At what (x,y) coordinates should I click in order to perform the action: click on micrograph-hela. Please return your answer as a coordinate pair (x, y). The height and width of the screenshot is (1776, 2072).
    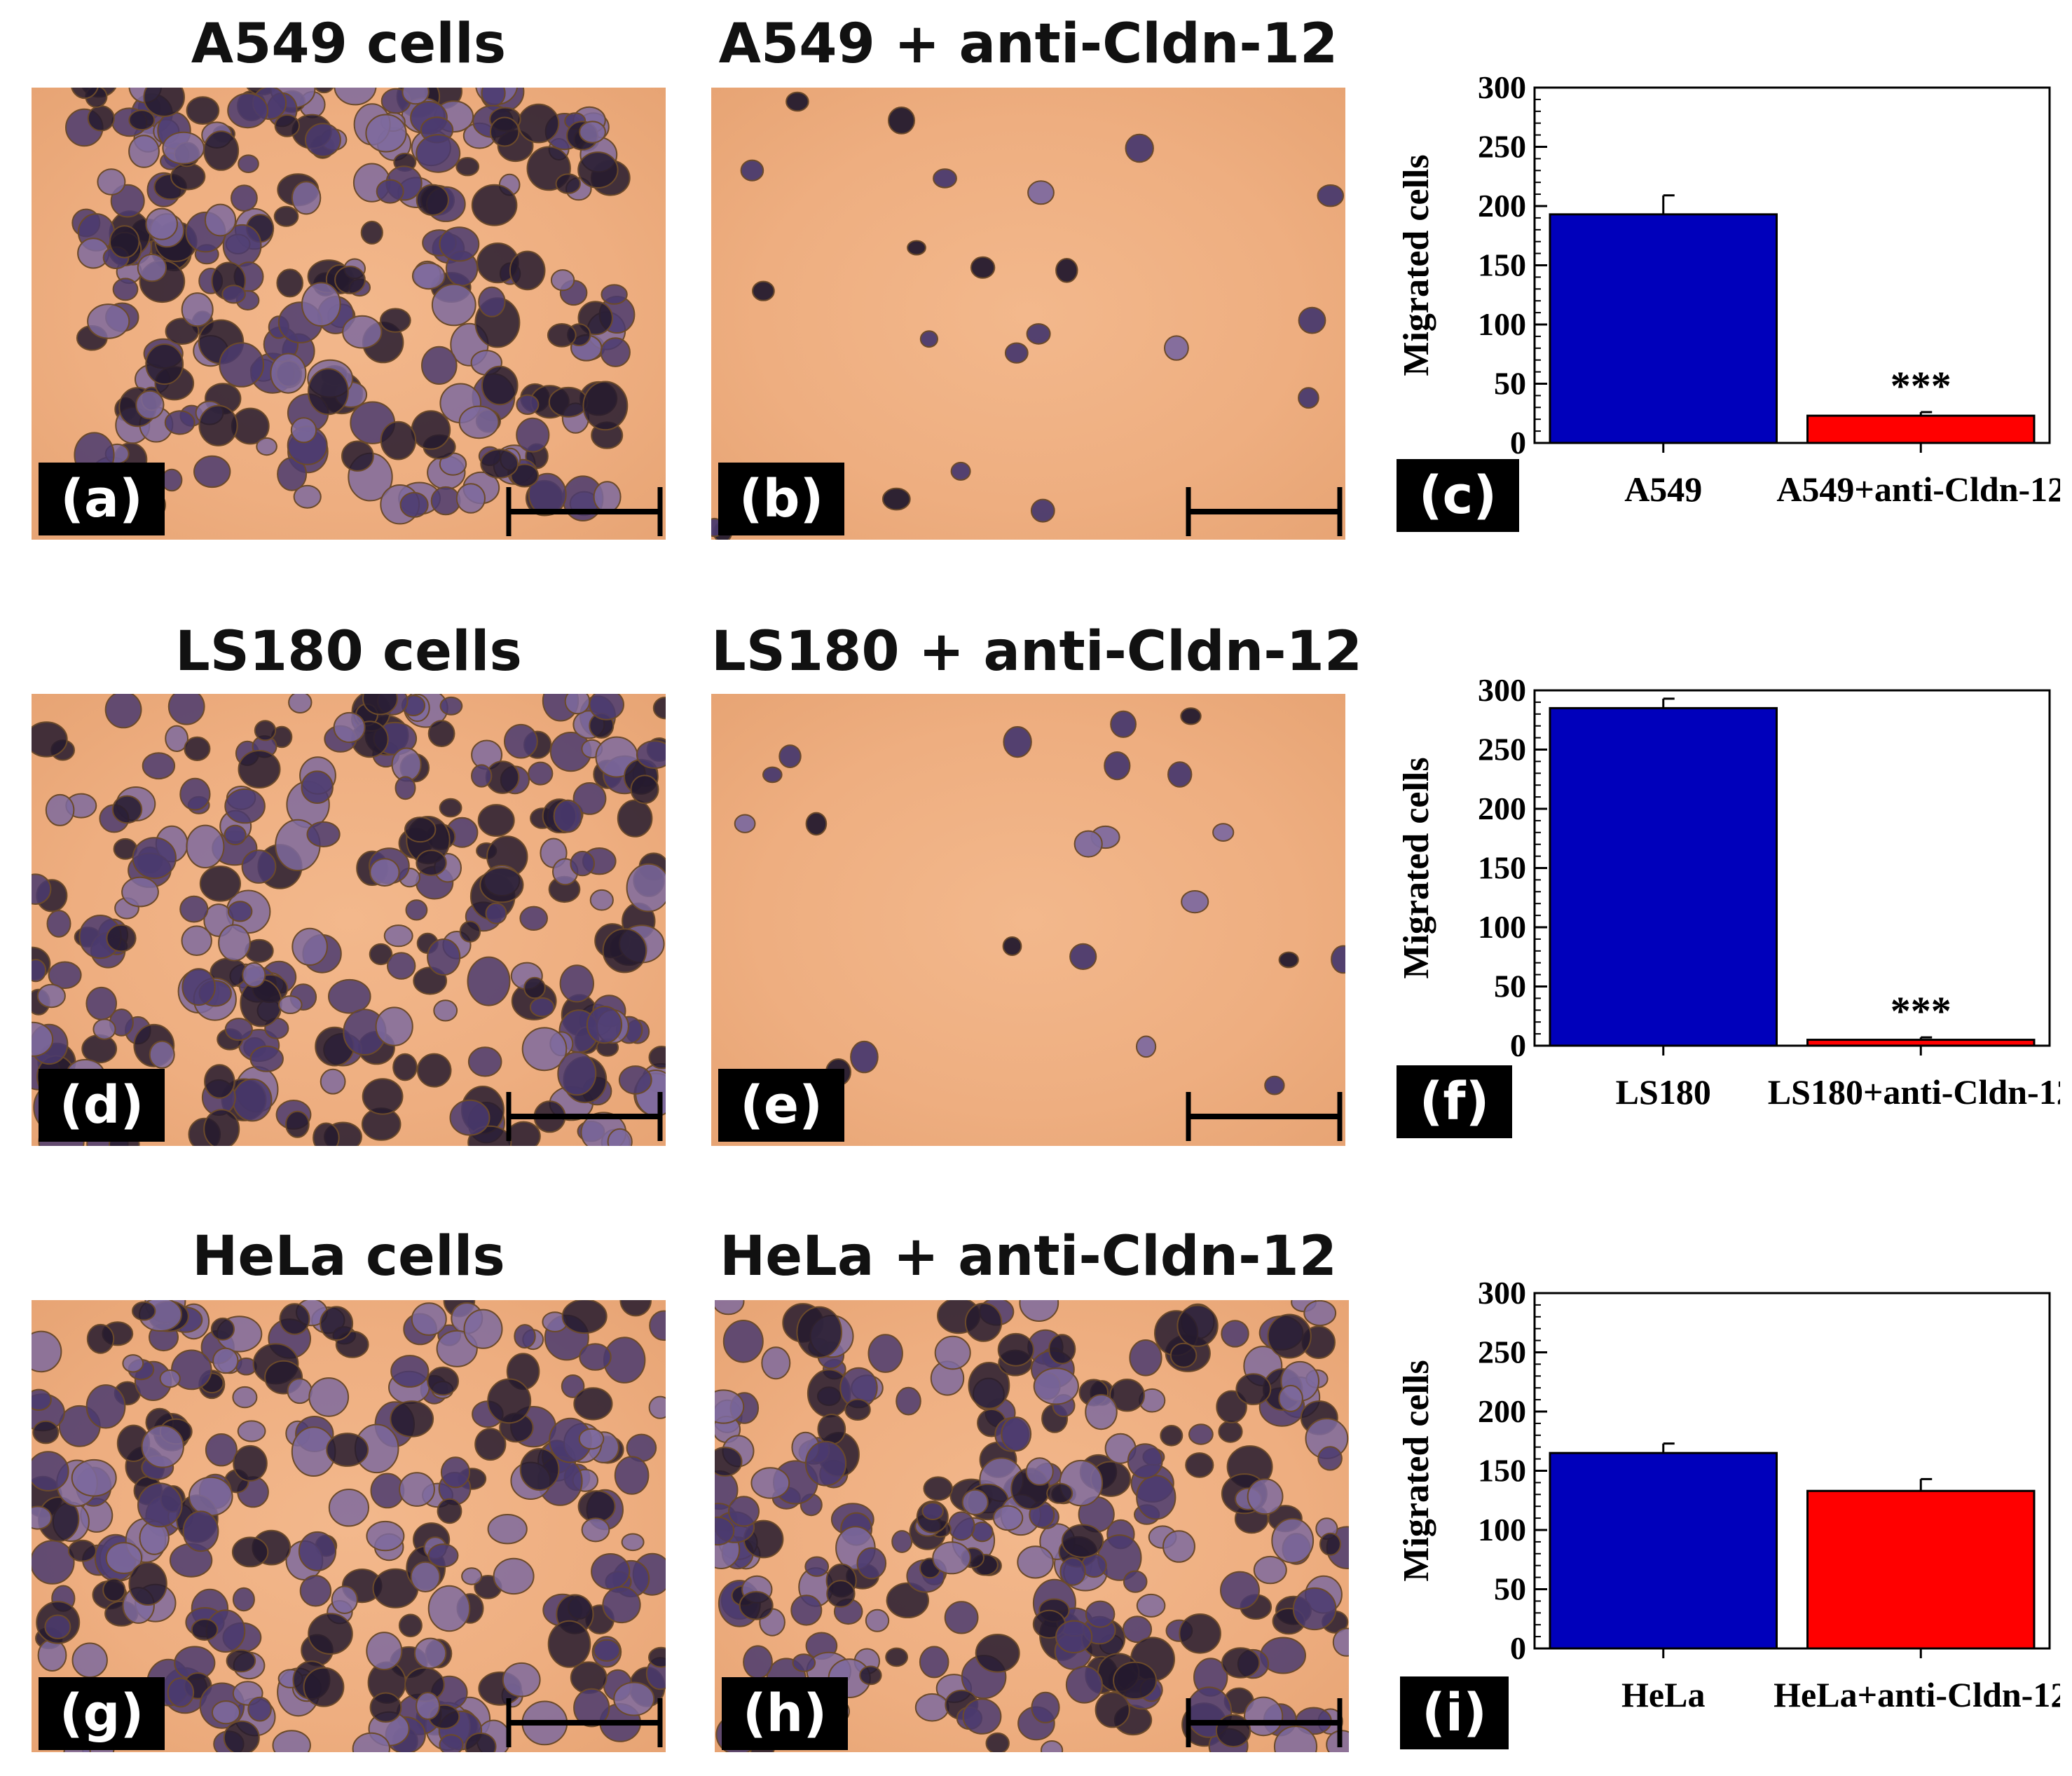
    Looking at the image, I should click on (349, 1526).